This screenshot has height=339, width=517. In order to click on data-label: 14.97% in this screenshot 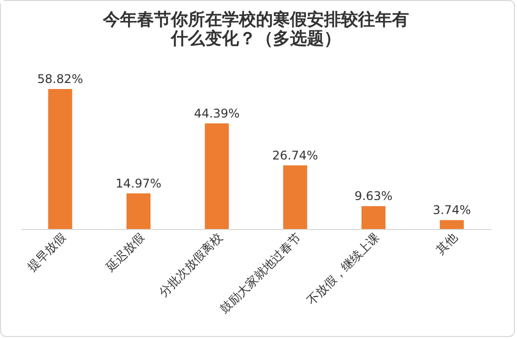, I will do `click(139, 183)`.